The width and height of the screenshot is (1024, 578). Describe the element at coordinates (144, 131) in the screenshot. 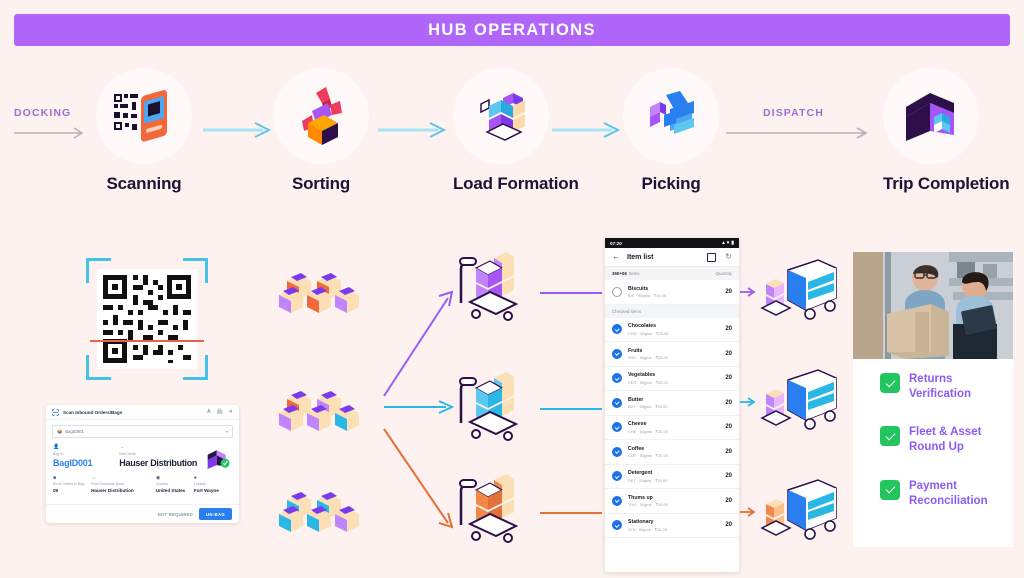

I see `step-scanning: Scanning` at that location.